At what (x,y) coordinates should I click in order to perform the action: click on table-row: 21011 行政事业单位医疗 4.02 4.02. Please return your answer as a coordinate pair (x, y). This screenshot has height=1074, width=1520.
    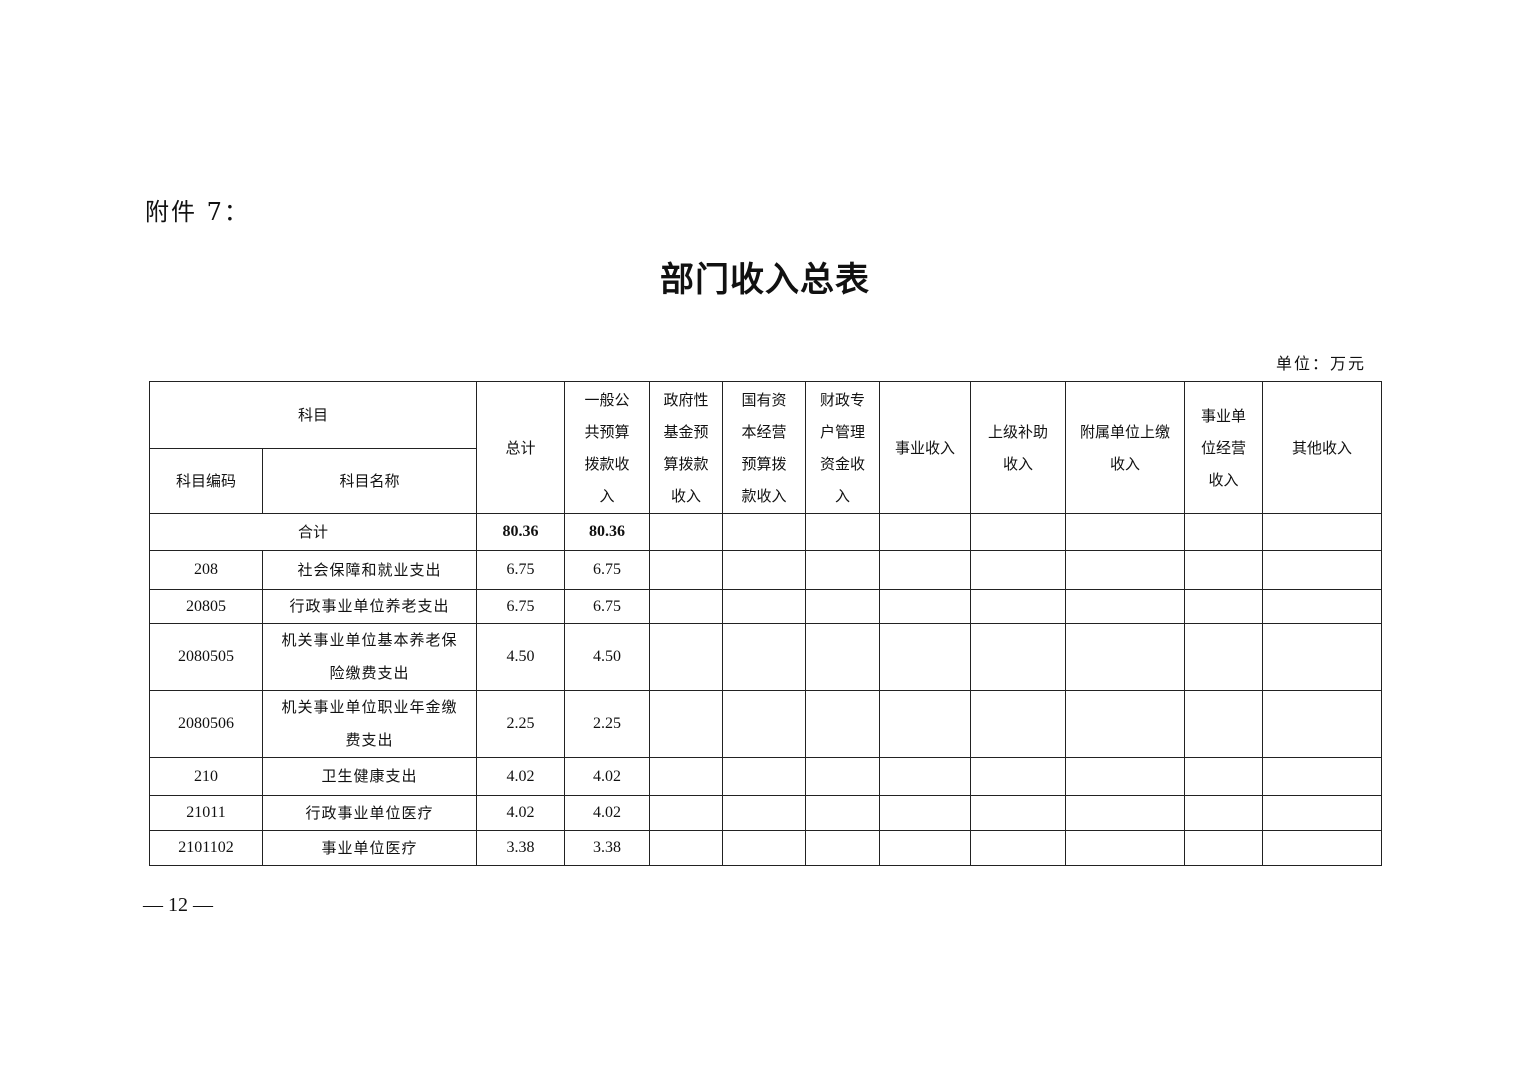
    Looking at the image, I should click on (766, 813).